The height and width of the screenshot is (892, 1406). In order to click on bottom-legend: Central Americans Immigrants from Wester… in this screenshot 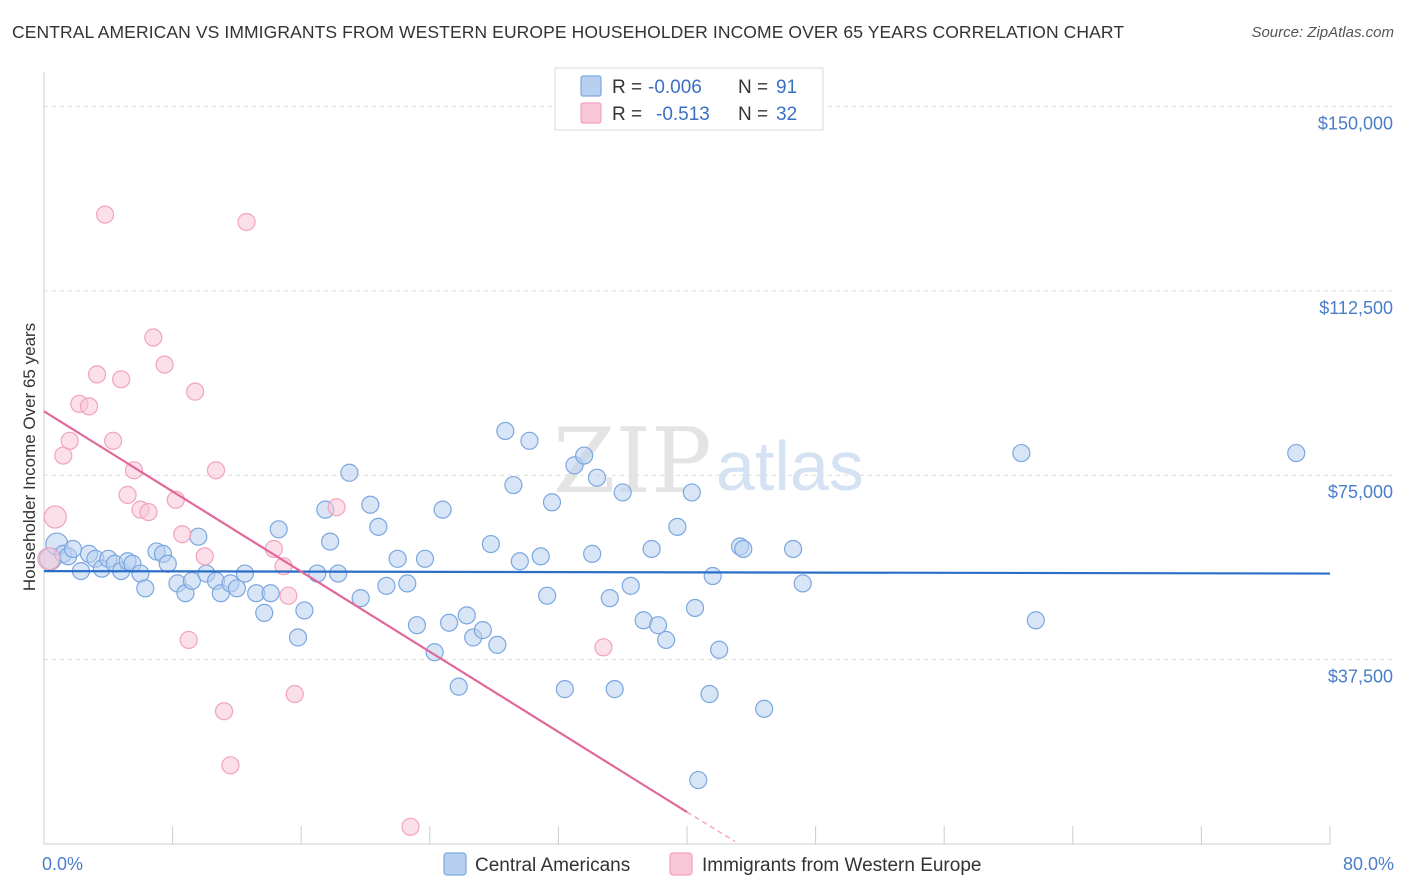, I will do `click(712, 864)`.